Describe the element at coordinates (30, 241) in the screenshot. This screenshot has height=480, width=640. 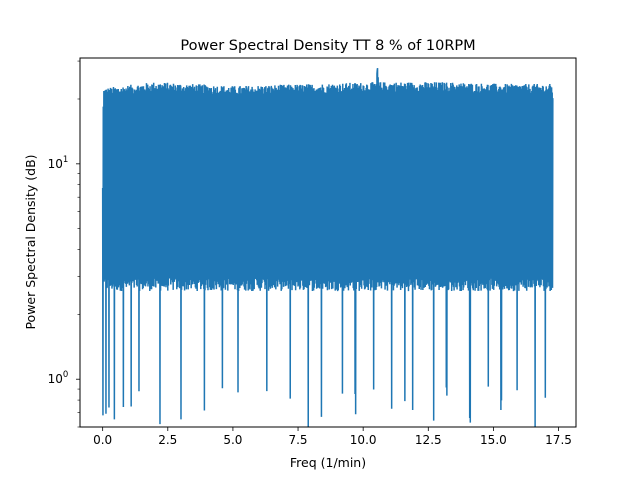
I see `y-axis-label: Power Spectral Density (dB)` at that location.